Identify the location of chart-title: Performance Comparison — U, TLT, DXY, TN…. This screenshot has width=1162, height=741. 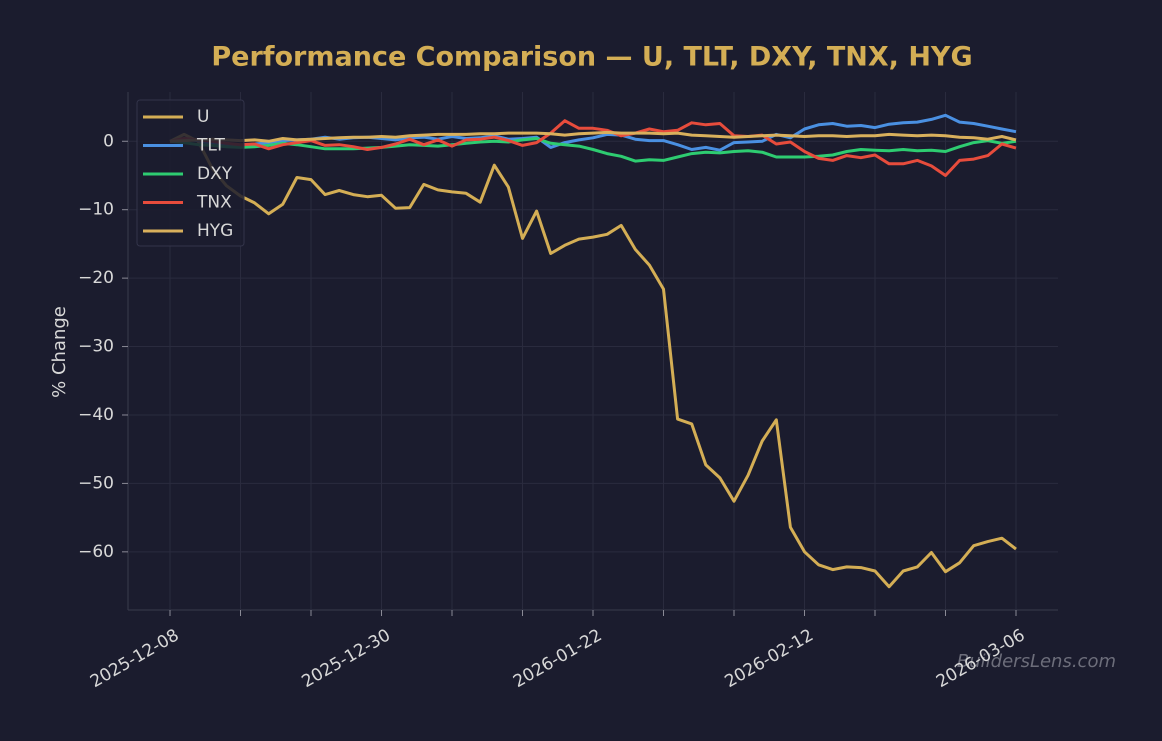
(591, 57).